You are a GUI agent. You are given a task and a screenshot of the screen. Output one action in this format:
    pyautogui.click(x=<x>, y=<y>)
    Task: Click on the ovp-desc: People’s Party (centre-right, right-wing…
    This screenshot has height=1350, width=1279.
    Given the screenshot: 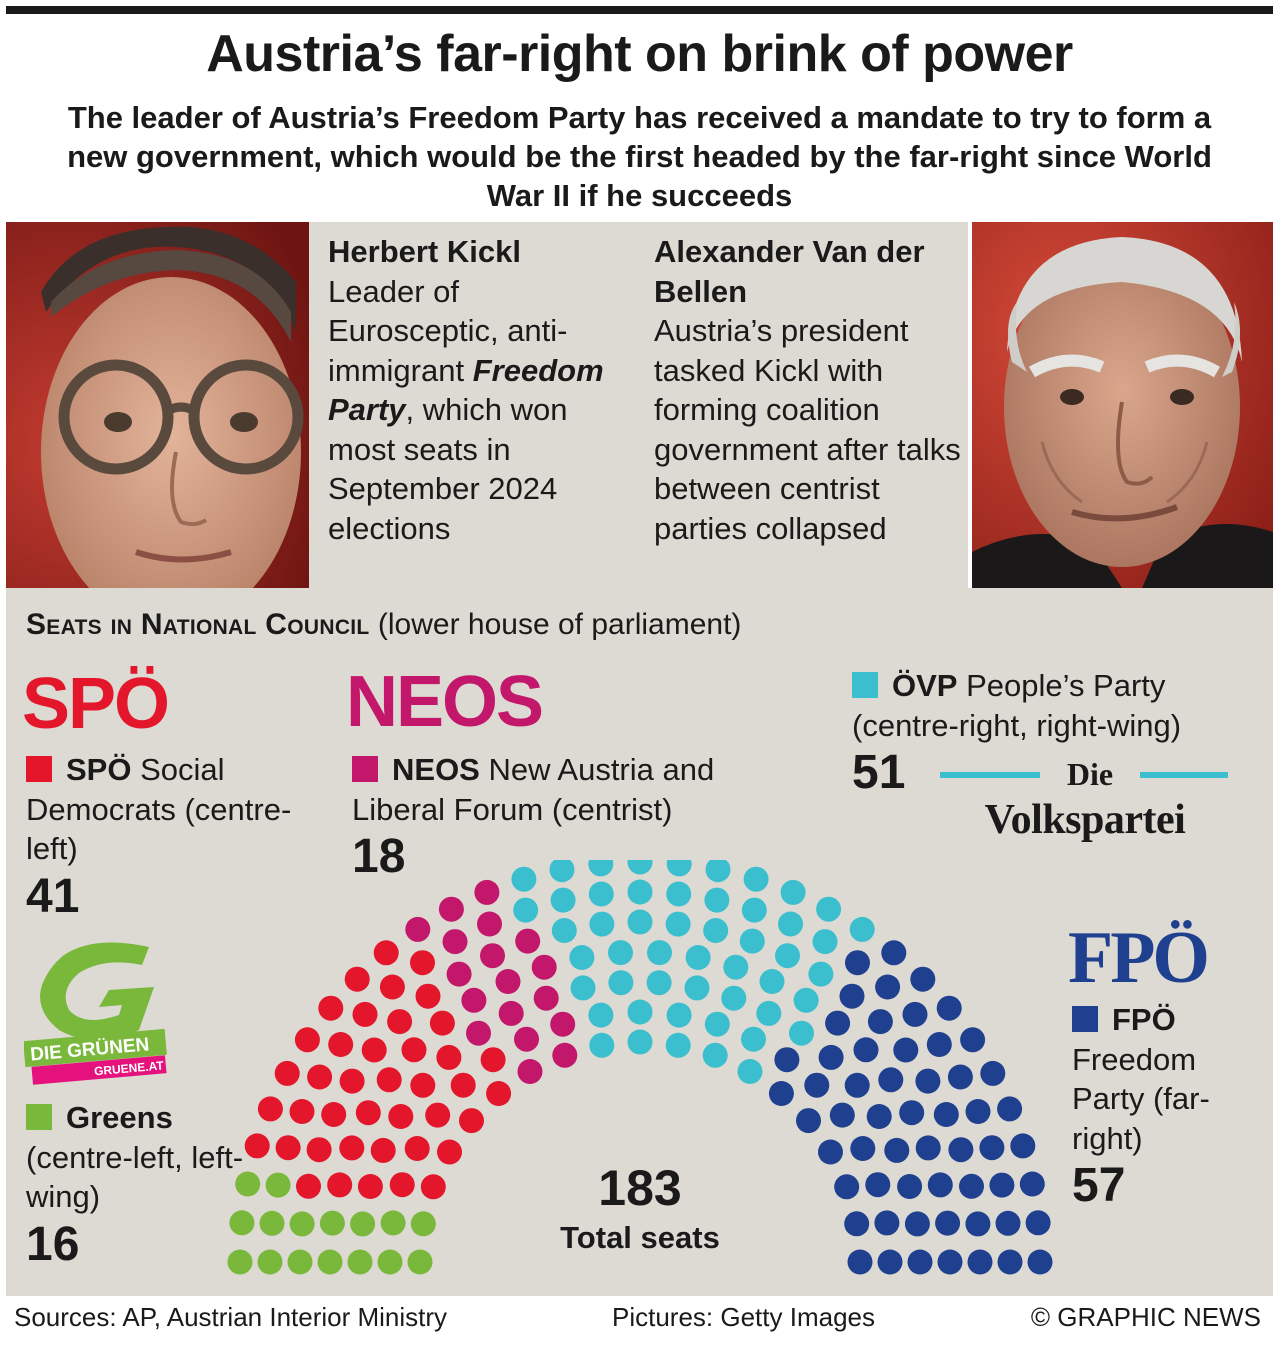 What is the action you would take?
    pyautogui.click(x=1017, y=705)
    